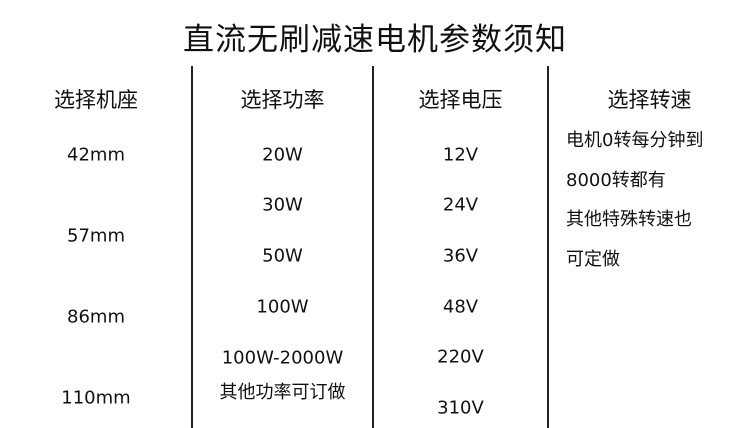 The height and width of the screenshot is (428, 750). What do you see at coordinates (593, 259) in the screenshot?
I see `speed-note-line: 可定做` at bounding box center [593, 259].